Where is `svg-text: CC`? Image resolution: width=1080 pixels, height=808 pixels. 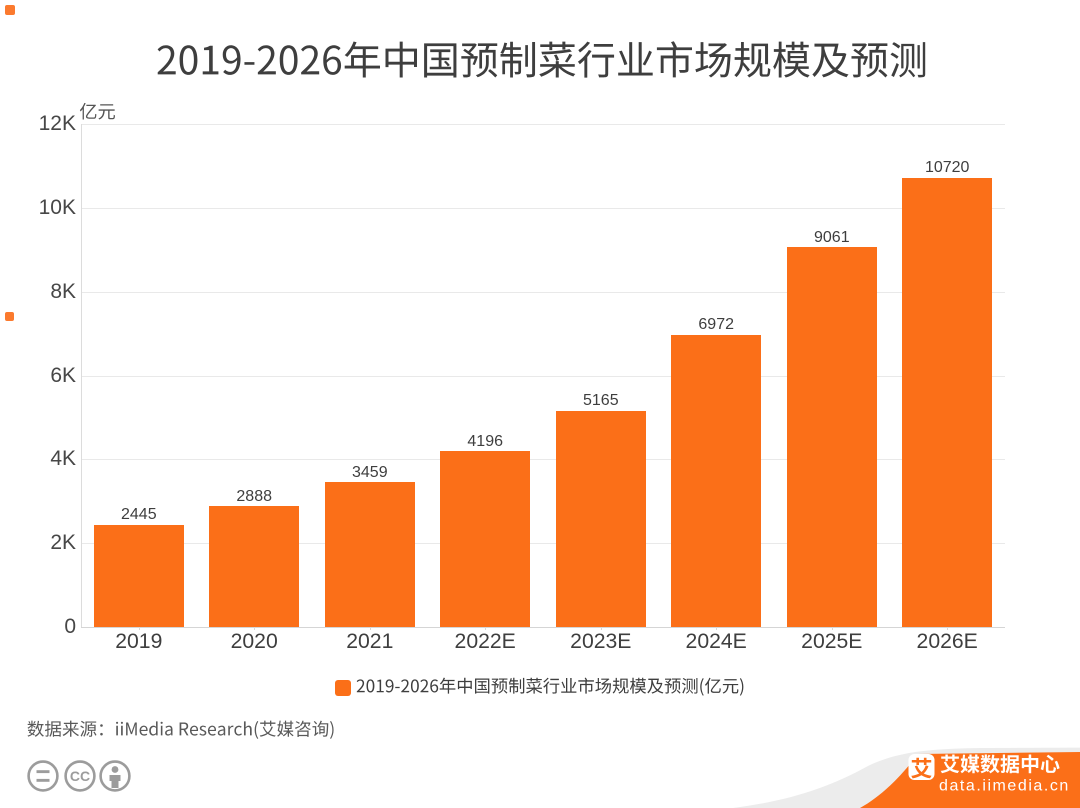 svg-text: CC is located at coordinates (80, 776).